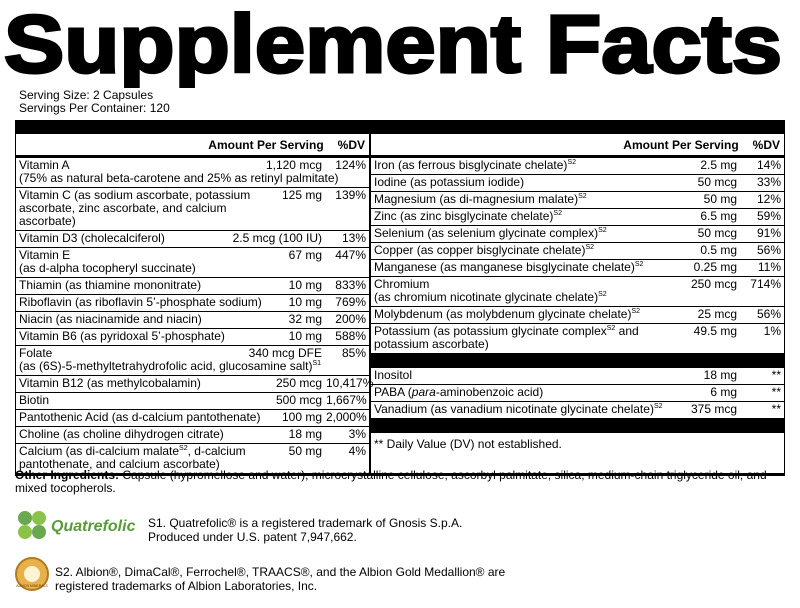 This screenshot has height=608, width=800. What do you see at coordinates (152, 255) in the screenshot?
I see `nutrient-name: Vitamin E` at bounding box center [152, 255].